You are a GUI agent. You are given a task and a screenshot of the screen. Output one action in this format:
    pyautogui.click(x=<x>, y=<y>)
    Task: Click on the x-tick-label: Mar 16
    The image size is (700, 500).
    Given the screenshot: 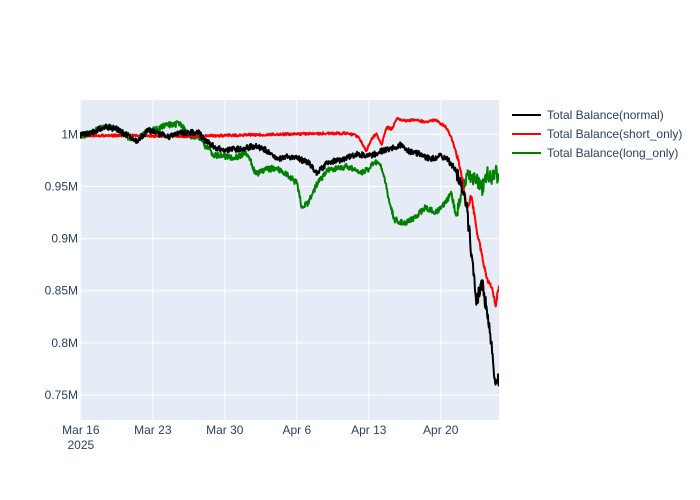 What is the action you would take?
    pyautogui.click(x=81, y=430)
    